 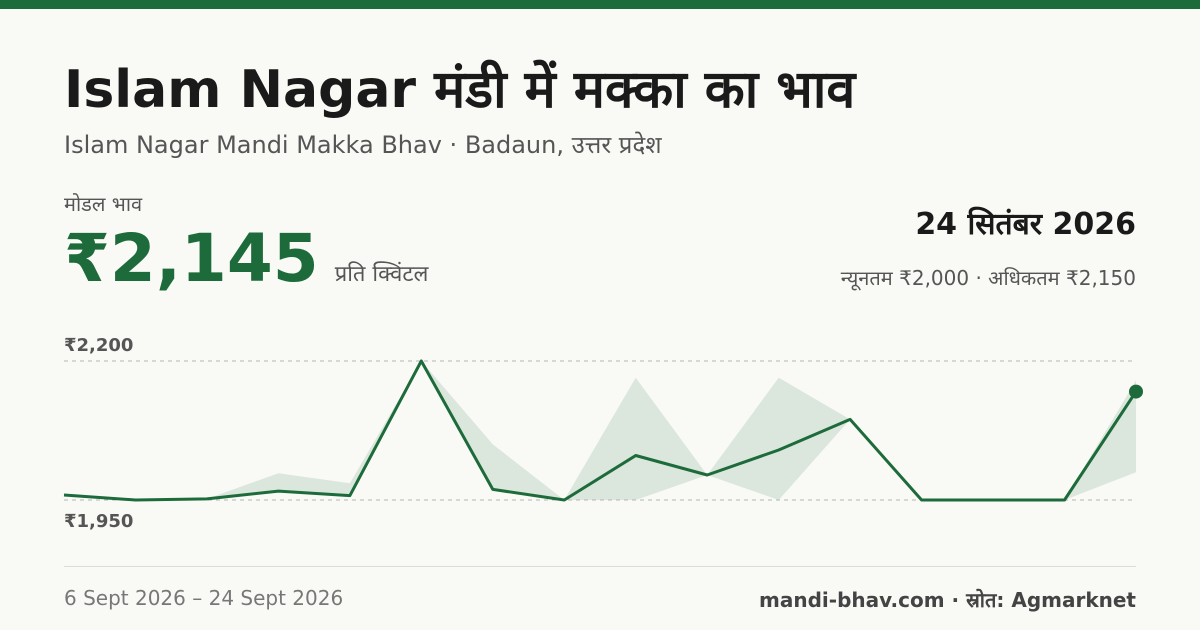 I want to click on report-date: 24 सितंबर 2026, so click(x=1025, y=224).